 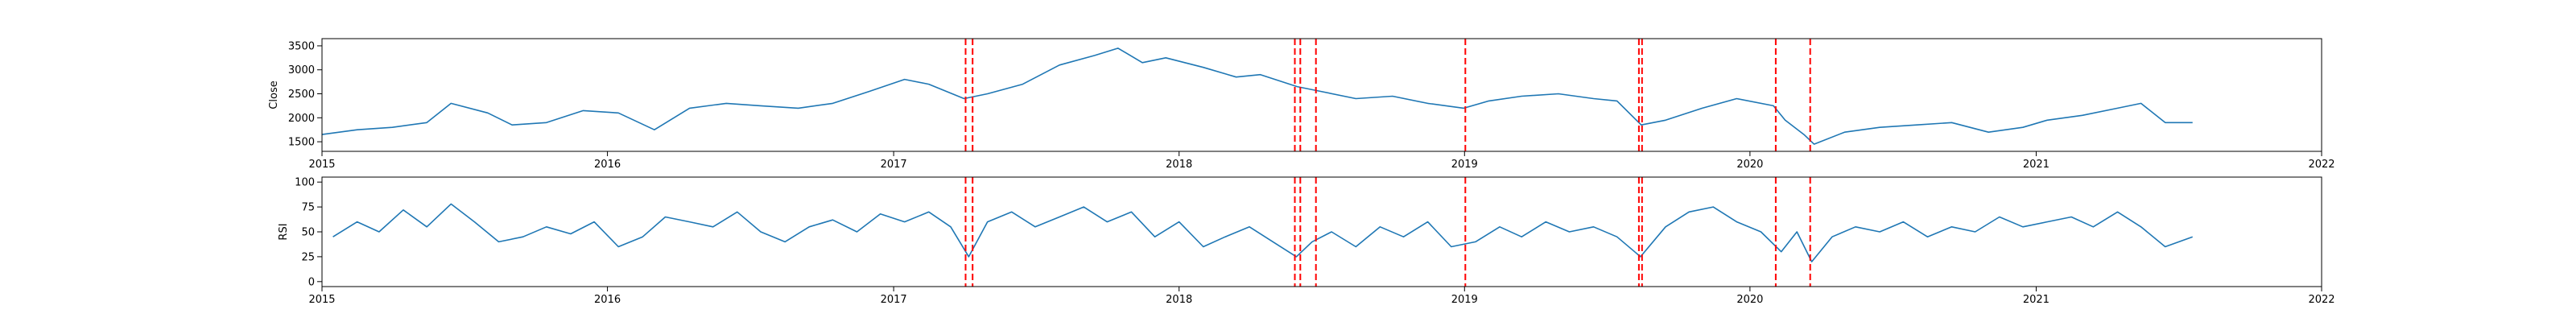 I want to click on y-tick-label-2000: 2000, so click(x=301, y=119).